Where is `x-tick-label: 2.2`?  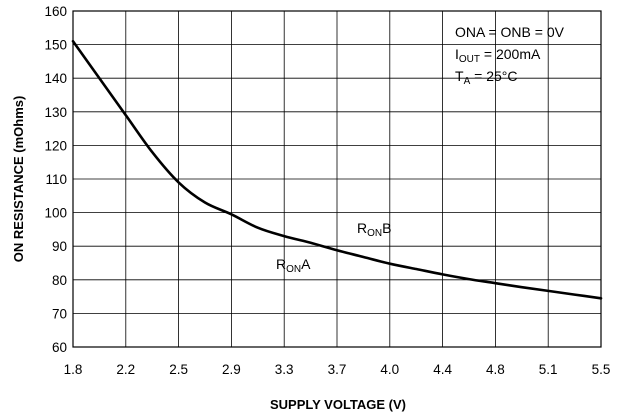
x-tick-label: 2.2 is located at coordinates (125, 369).